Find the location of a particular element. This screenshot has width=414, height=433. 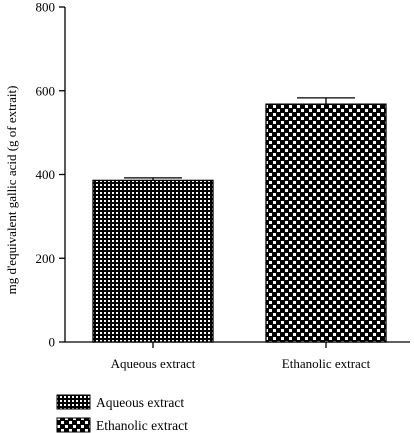

legend-label-ethanolic: Ethanolic extract is located at coordinates (142, 425).